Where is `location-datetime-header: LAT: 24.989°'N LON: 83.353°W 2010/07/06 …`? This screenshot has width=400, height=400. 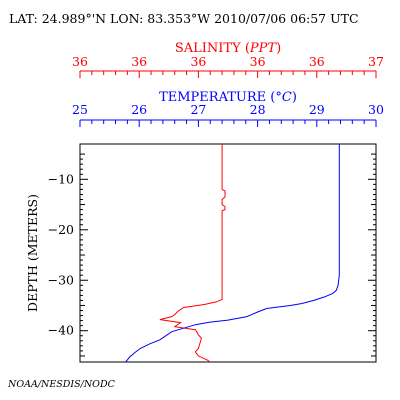 location-datetime-header: LAT: 24.989°'N LON: 83.353°W 2010/07/06 … is located at coordinates (184, 18).